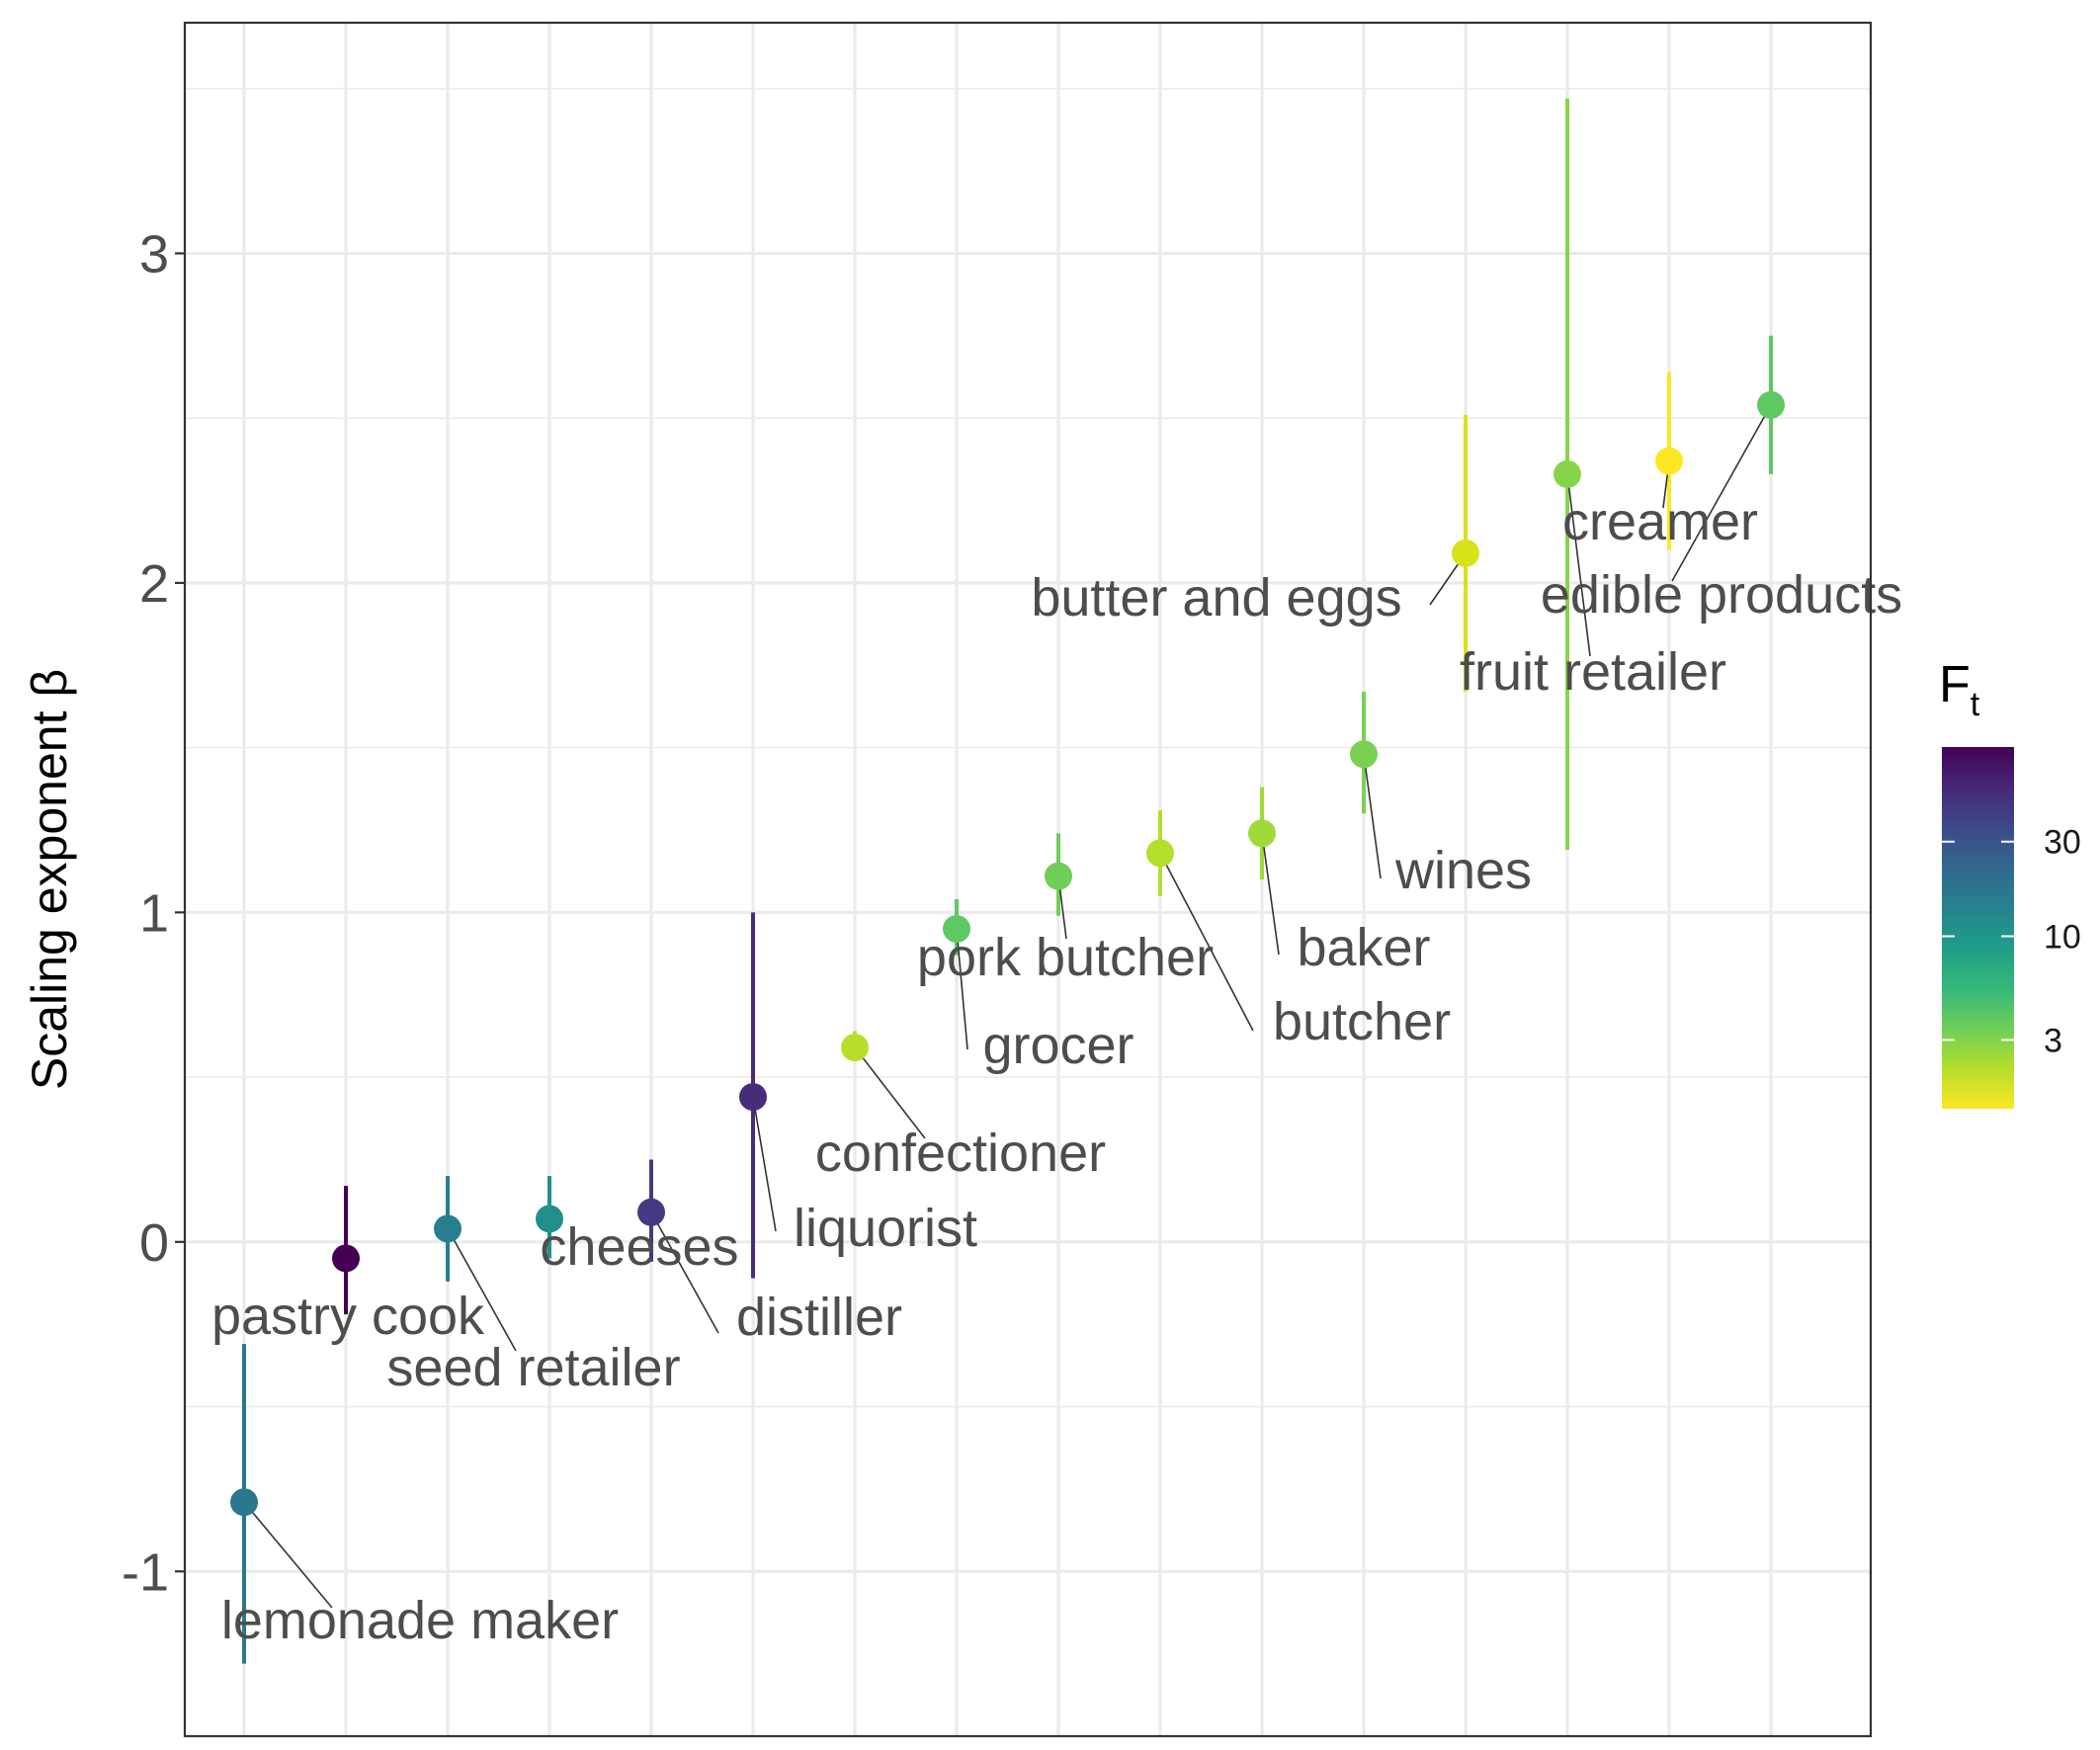 The image size is (2100, 1750). What do you see at coordinates (651, 1212) in the screenshot?
I see `point-distiller` at bounding box center [651, 1212].